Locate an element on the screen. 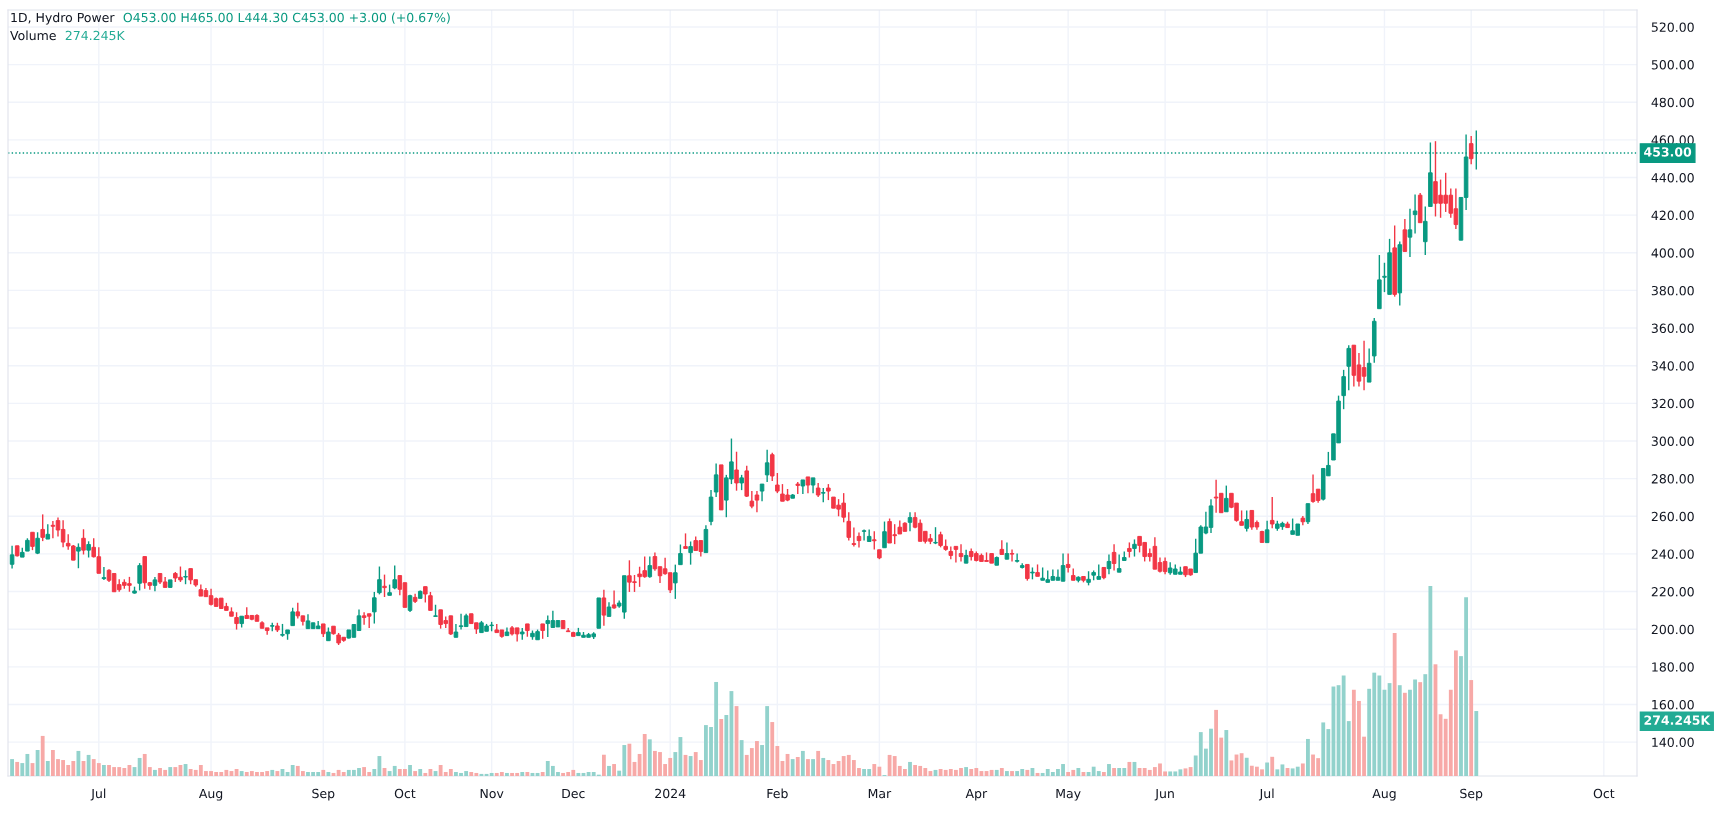 The width and height of the screenshot is (1717, 839). y-tick-label: 440.00 is located at coordinates (1672, 177).